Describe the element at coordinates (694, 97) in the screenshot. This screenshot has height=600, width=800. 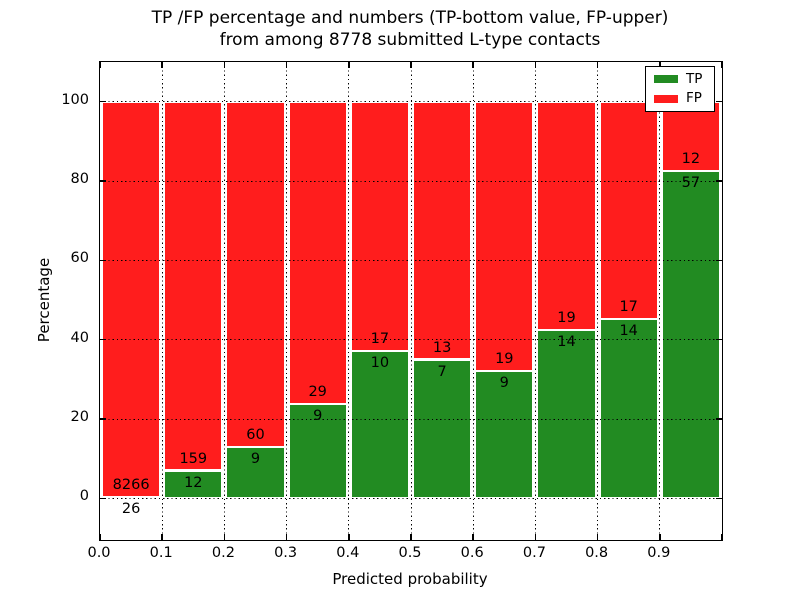
I see `legend-label: FP` at that location.